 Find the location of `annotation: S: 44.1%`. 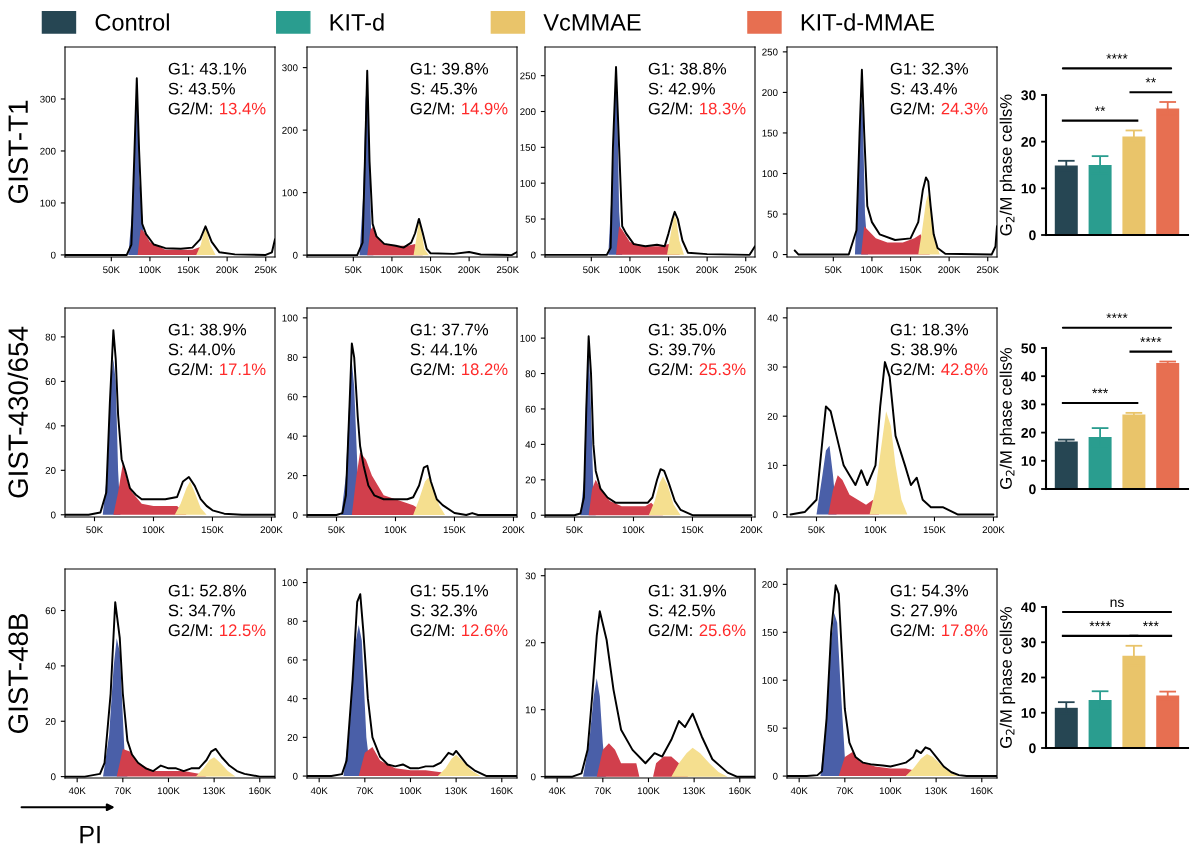

annotation: S: 44.1% is located at coordinates (443, 349).